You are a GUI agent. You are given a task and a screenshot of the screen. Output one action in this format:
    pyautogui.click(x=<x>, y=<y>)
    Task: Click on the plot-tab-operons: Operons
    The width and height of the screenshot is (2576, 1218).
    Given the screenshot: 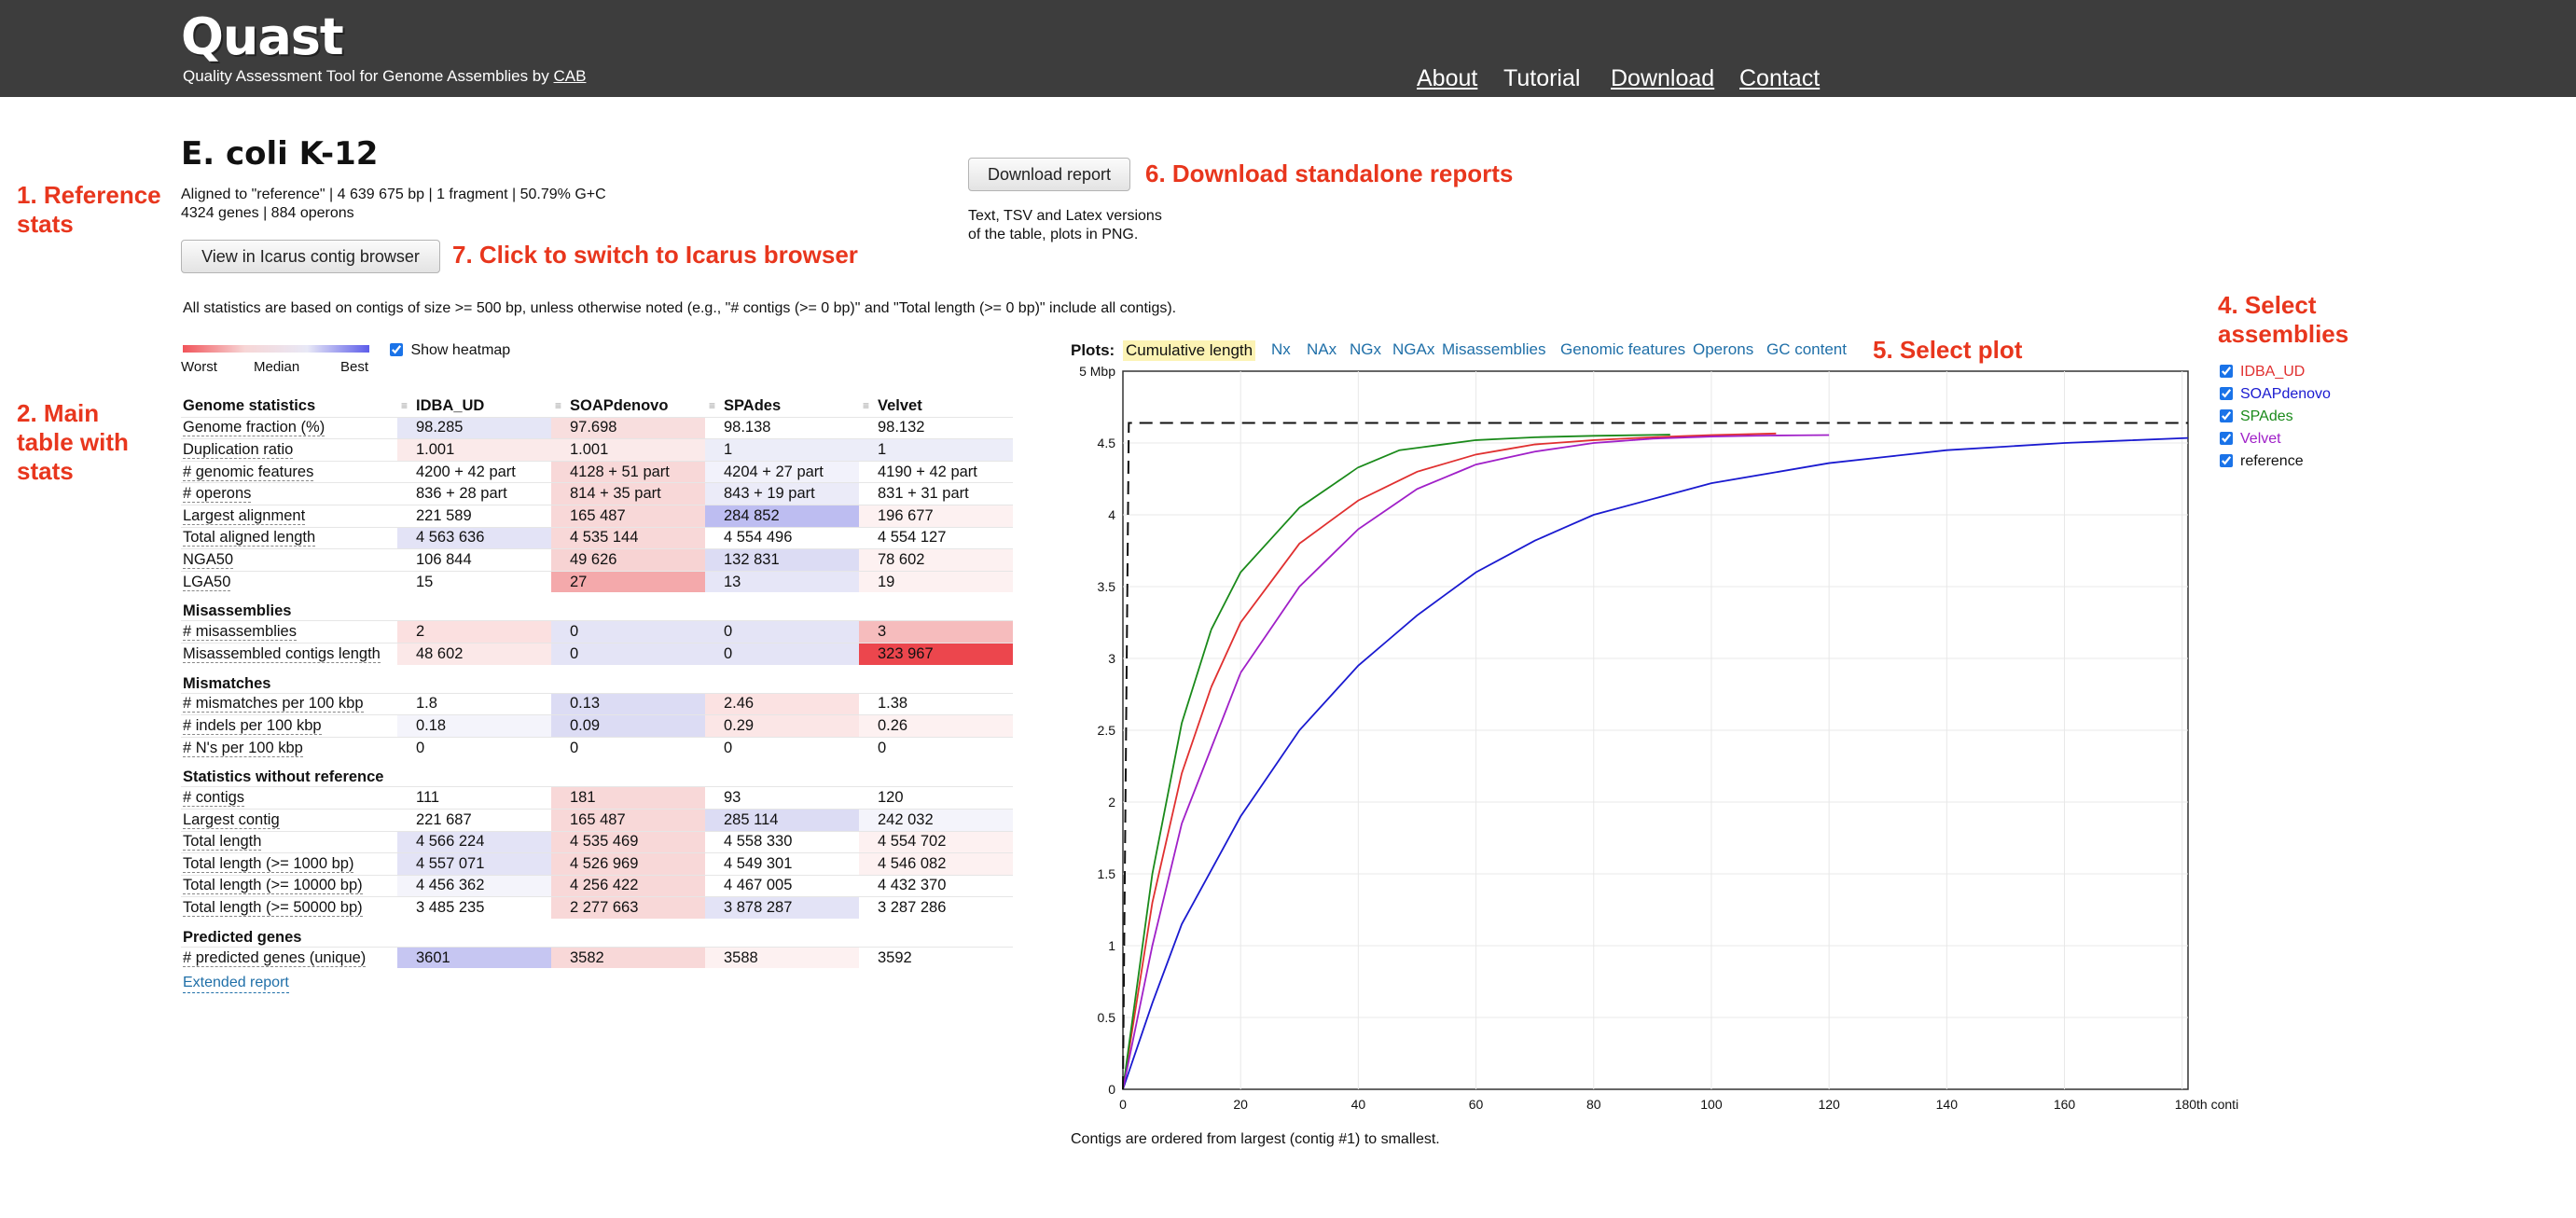 What is the action you would take?
    pyautogui.click(x=1723, y=349)
    